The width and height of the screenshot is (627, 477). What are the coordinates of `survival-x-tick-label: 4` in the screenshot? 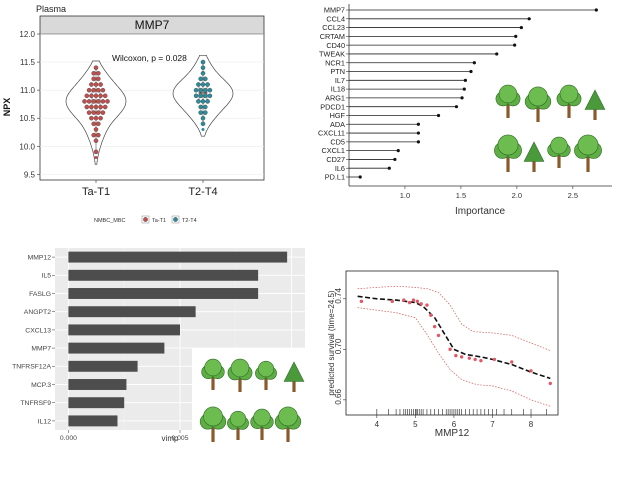 It's located at (377, 424).